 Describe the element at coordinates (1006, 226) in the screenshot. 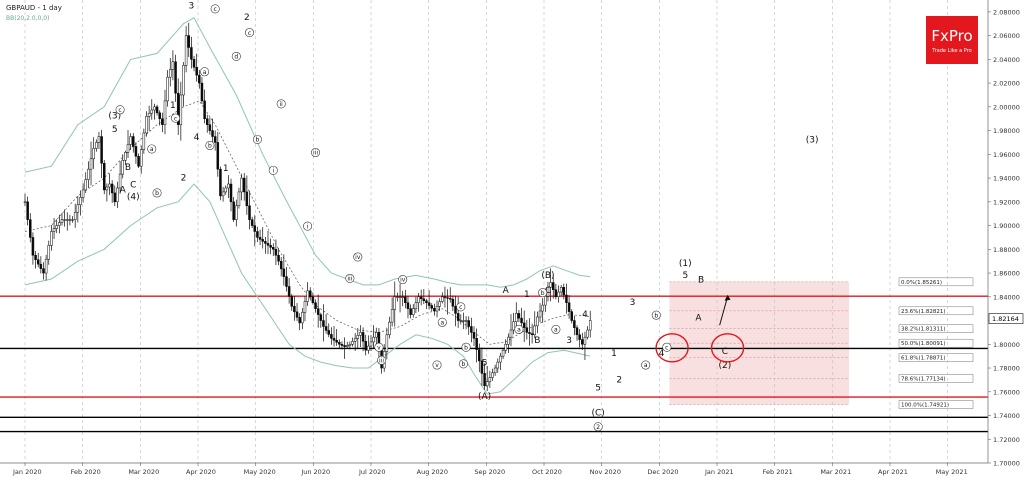

I see `y-tick-label: 1.90000` at that location.